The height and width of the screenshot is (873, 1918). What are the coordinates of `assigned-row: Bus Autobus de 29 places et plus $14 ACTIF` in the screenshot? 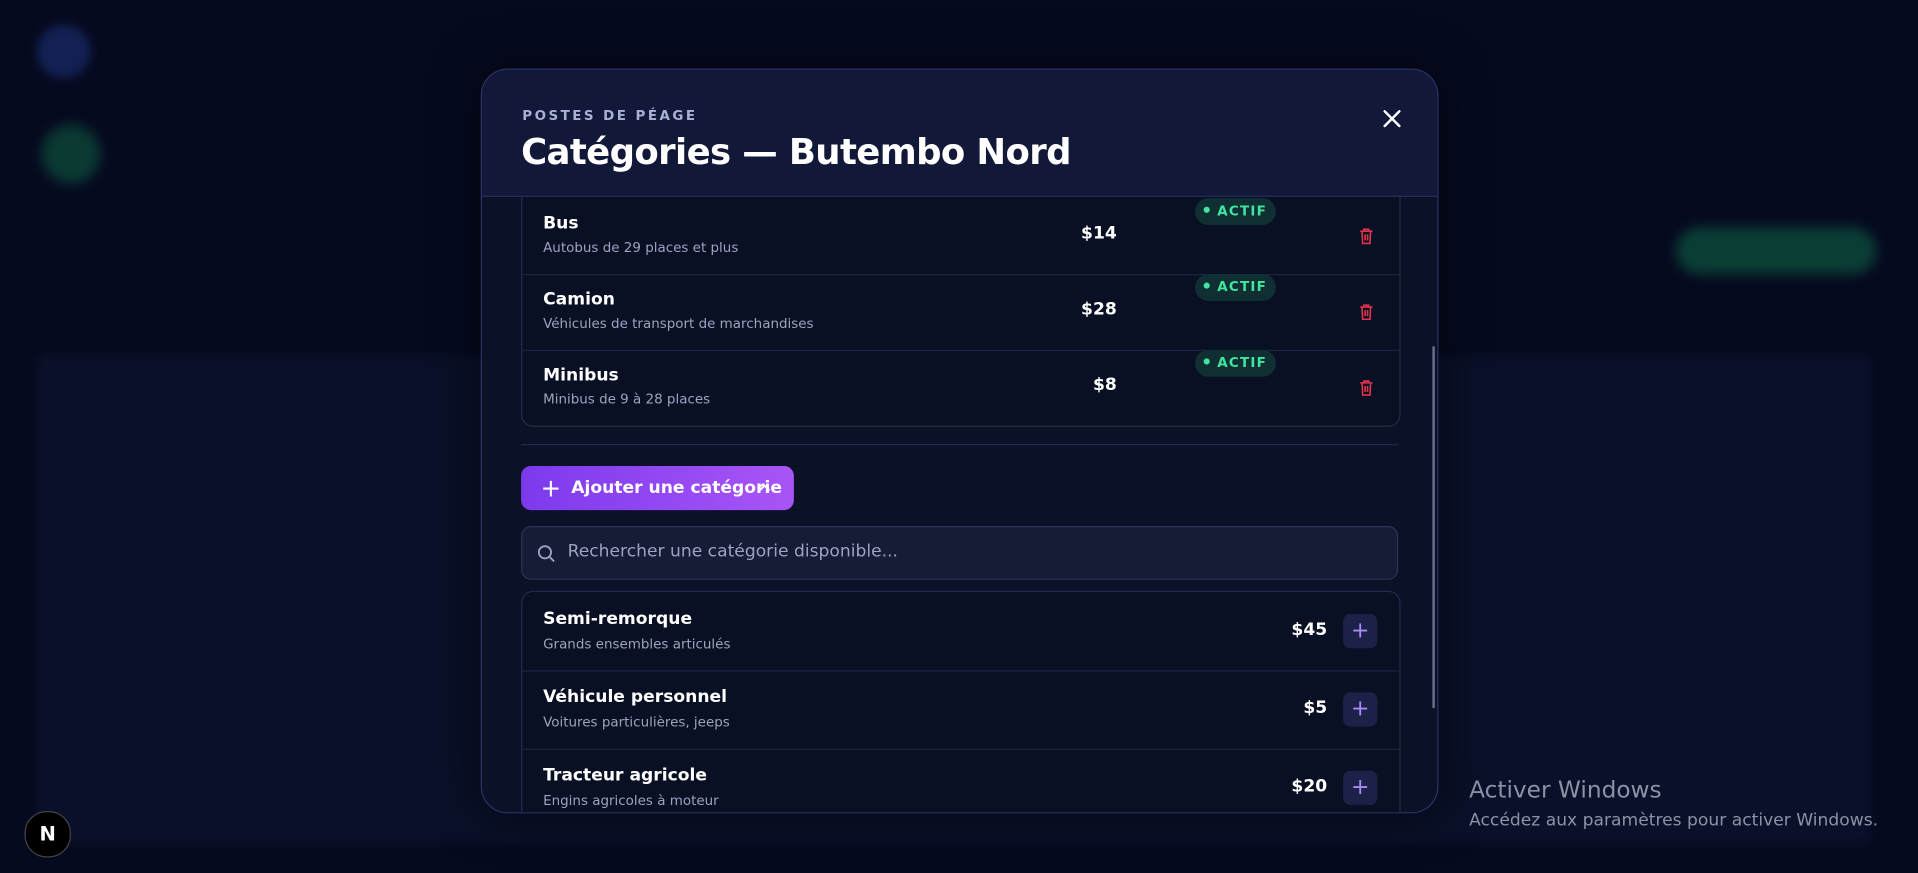 It's located at (961, 237).